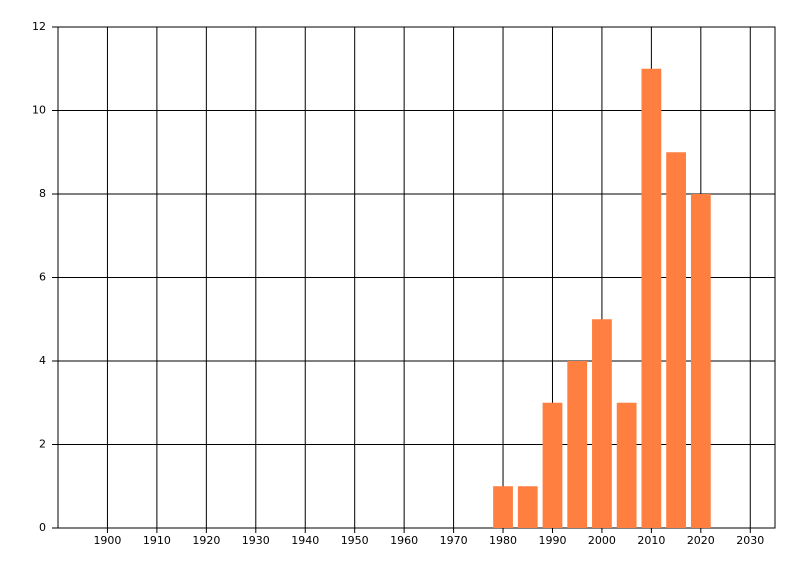  Describe the element at coordinates (701, 540) in the screenshot. I see `x-tick-label: 2020` at that location.